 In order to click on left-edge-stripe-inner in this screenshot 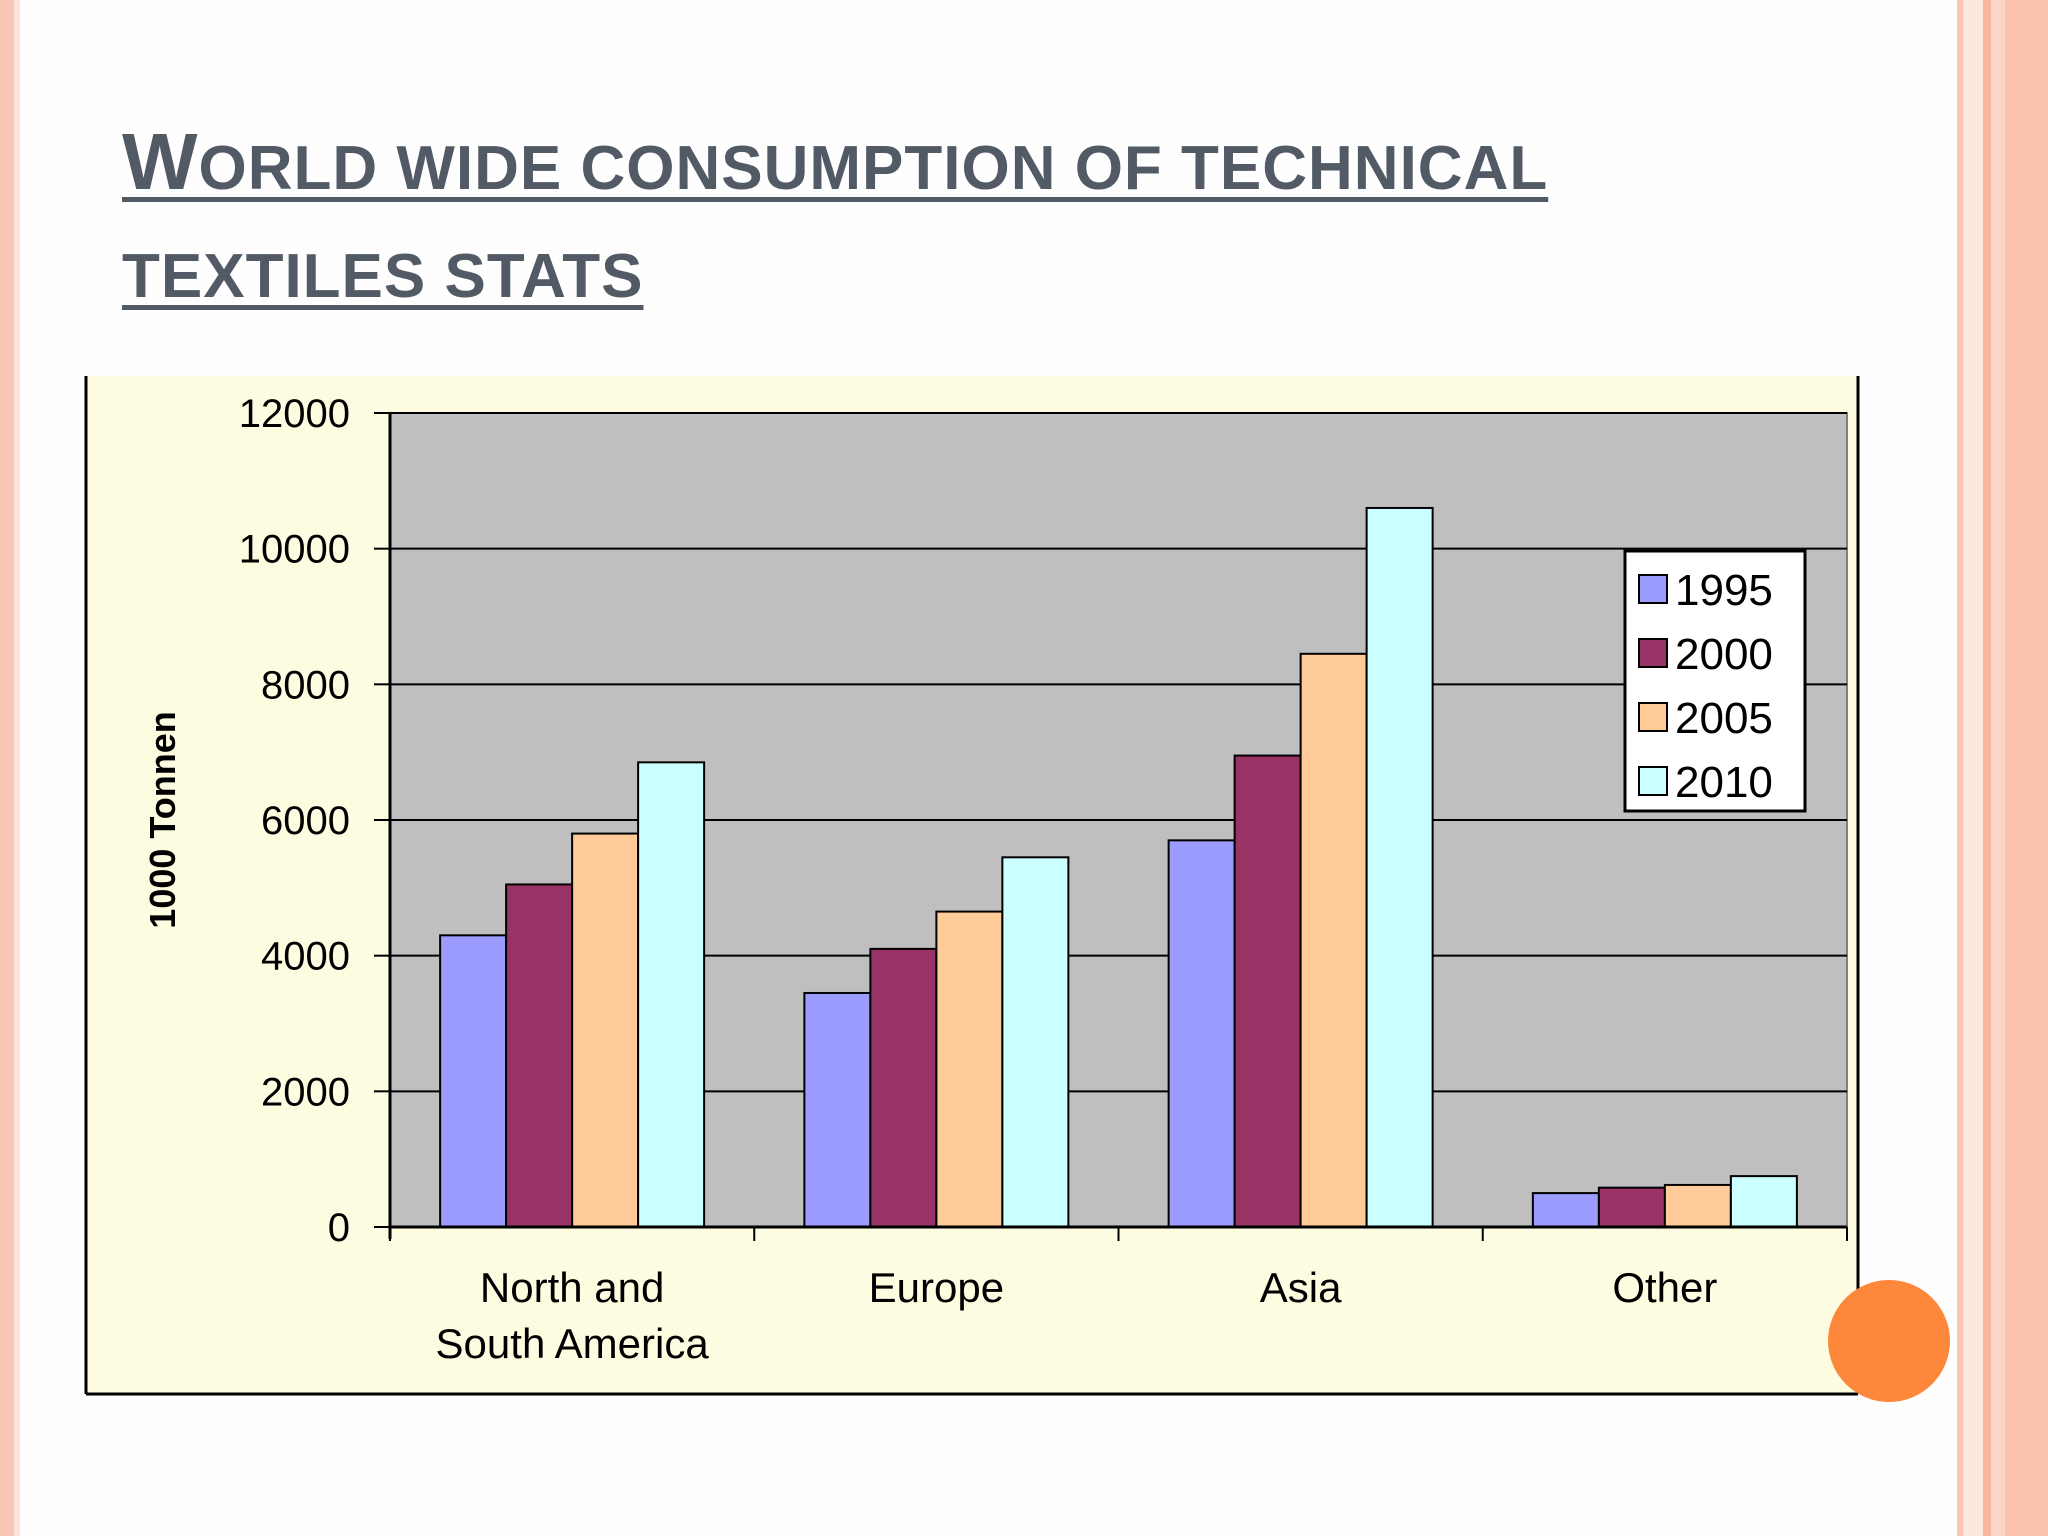, I will do `click(17, 768)`.